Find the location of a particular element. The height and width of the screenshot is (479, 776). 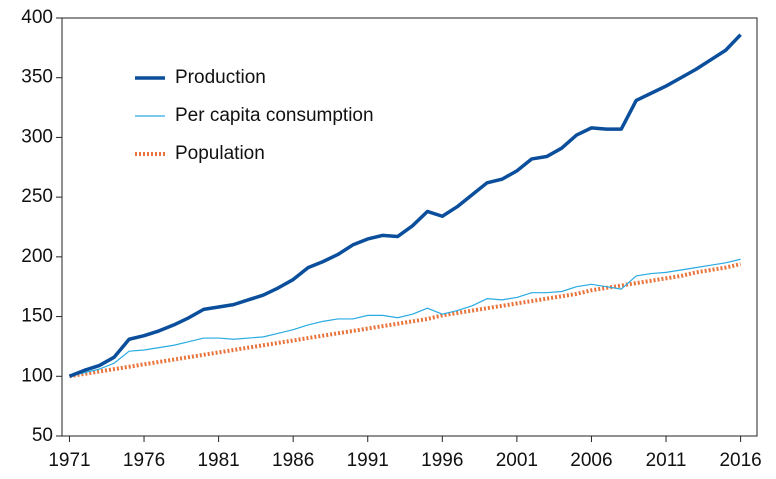

x-tick-label: 1996 is located at coordinates (442, 460).